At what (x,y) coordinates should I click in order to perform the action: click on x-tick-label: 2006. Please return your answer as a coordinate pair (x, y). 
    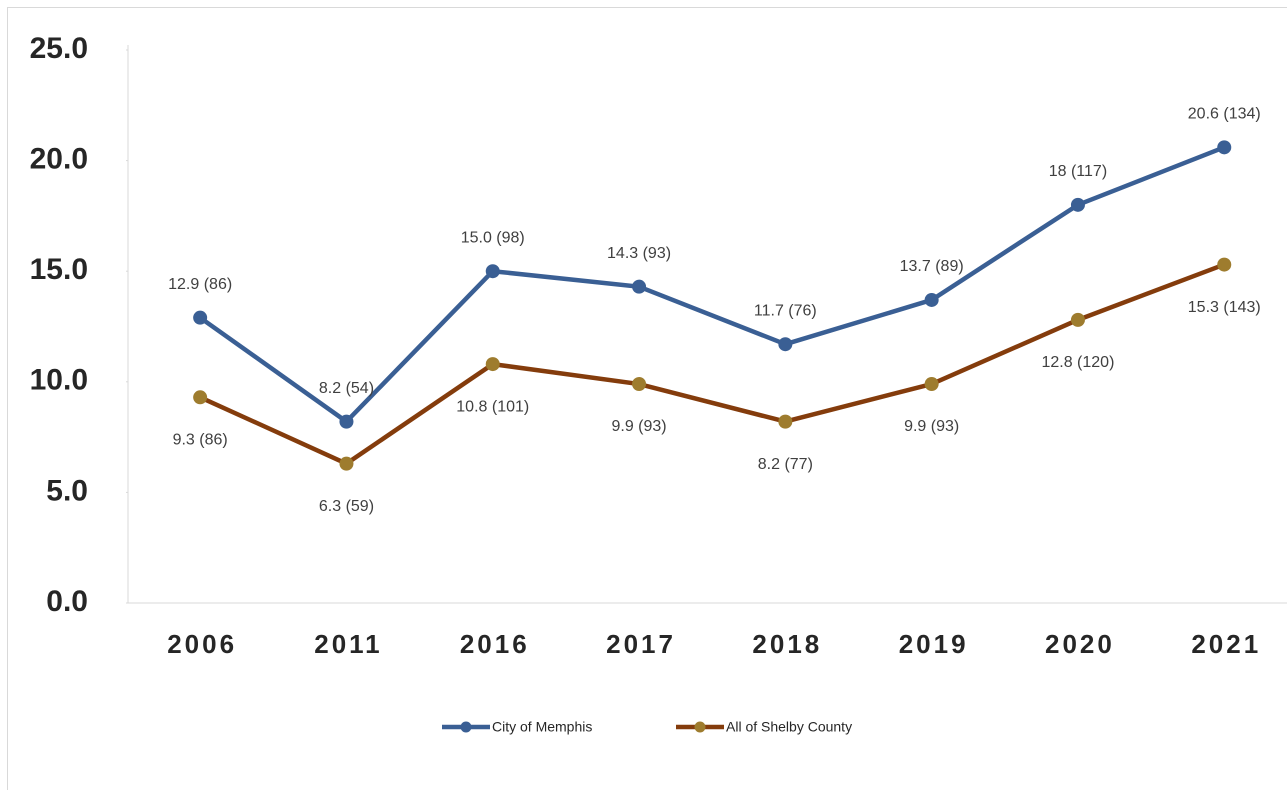
    Looking at the image, I should click on (202, 644).